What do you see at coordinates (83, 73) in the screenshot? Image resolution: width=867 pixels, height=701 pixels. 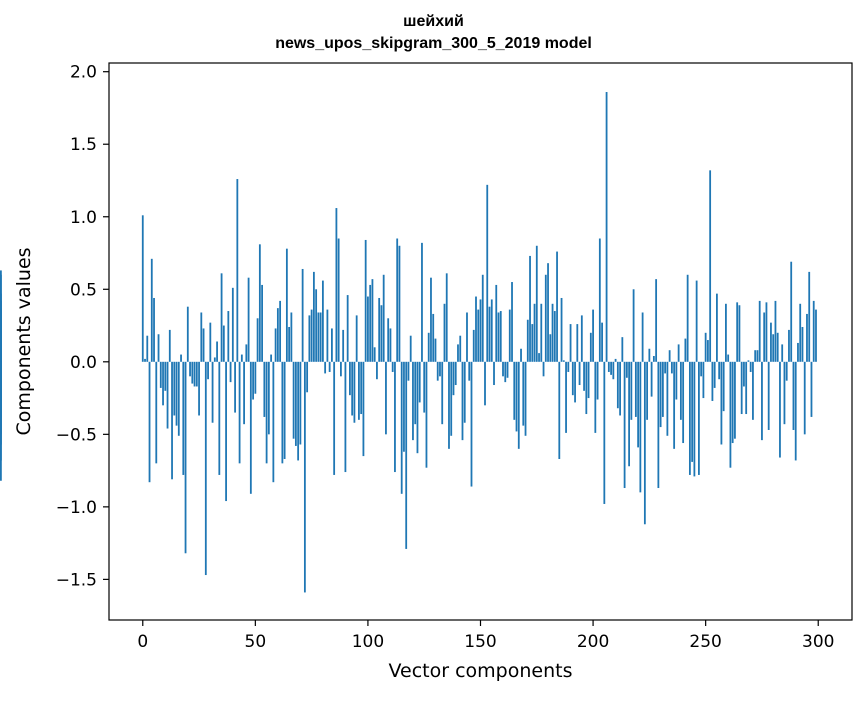 I see `y-tick-label: 2.0` at bounding box center [83, 73].